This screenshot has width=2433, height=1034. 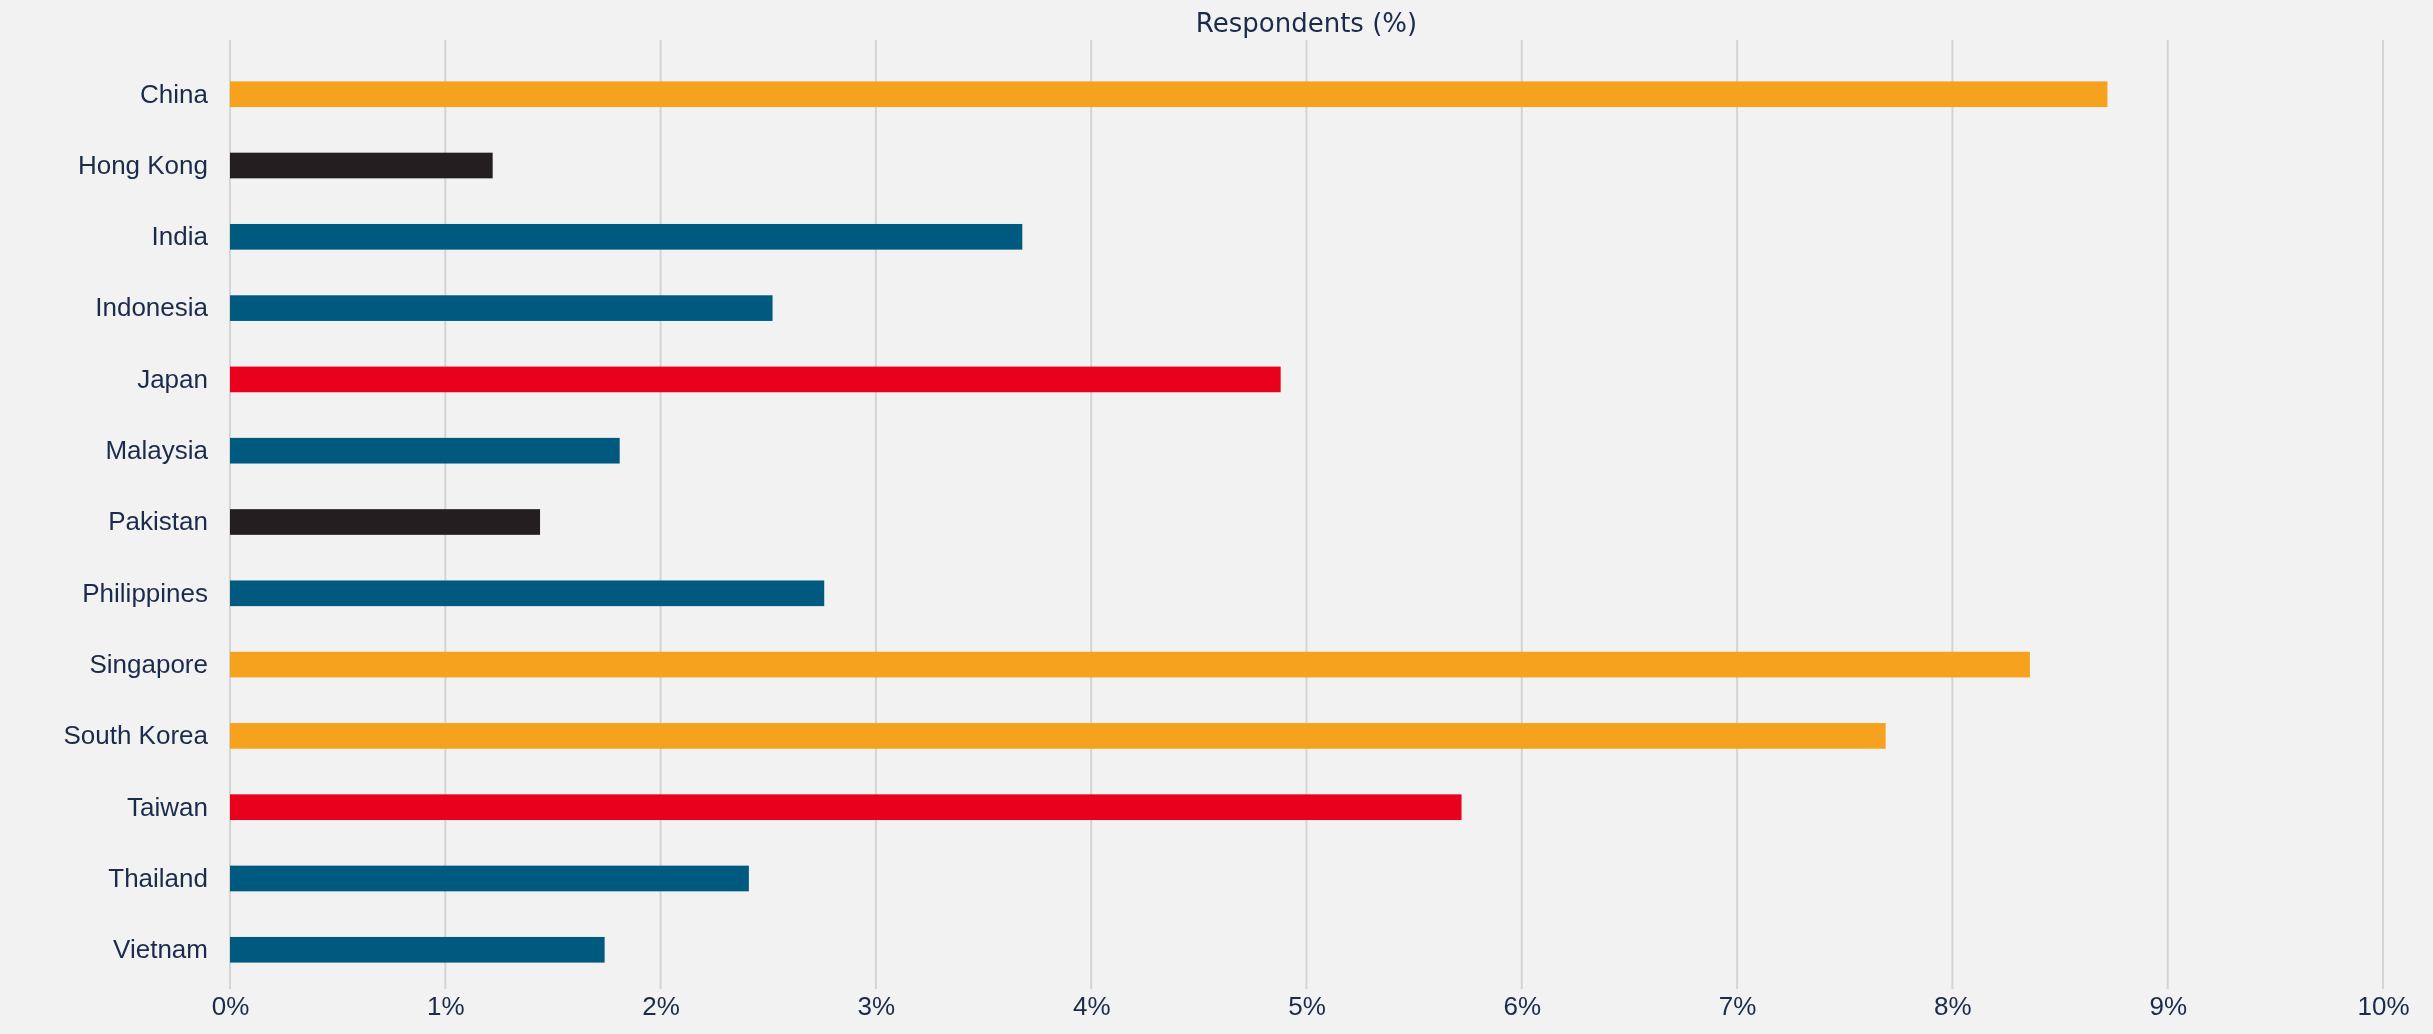 What do you see at coordinates (172, 378) in the screenshot?
I see `y-tick-label: Japan` at bounding box center [172, 378].